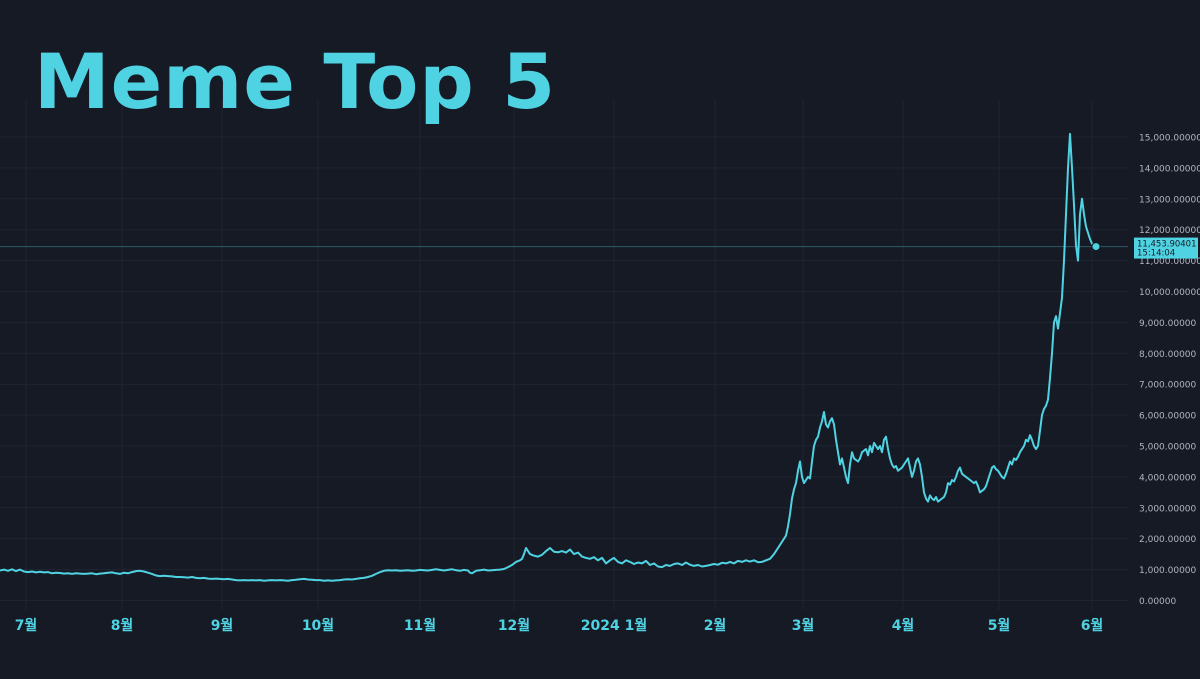  What do you see at coordinates (295, 81) in the screenshot?
I see `page-title: Meme Top 5` at bounding box center [295, 81].